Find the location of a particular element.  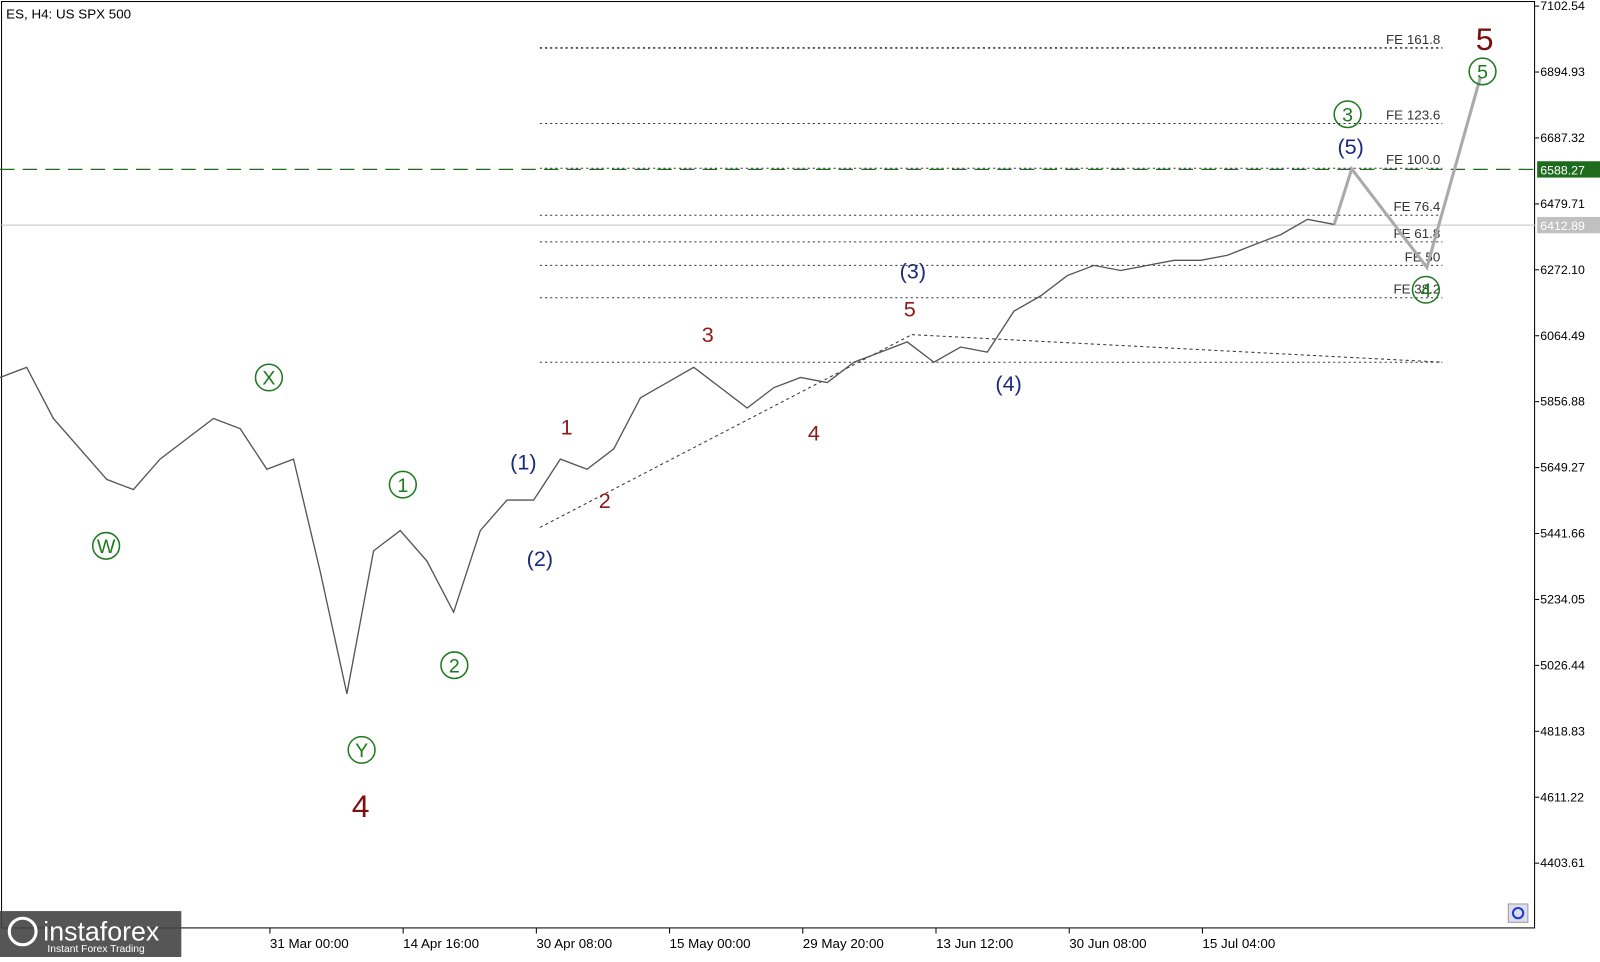

y-tick-label: 5026.44 is located at coordinates (1562, 666).